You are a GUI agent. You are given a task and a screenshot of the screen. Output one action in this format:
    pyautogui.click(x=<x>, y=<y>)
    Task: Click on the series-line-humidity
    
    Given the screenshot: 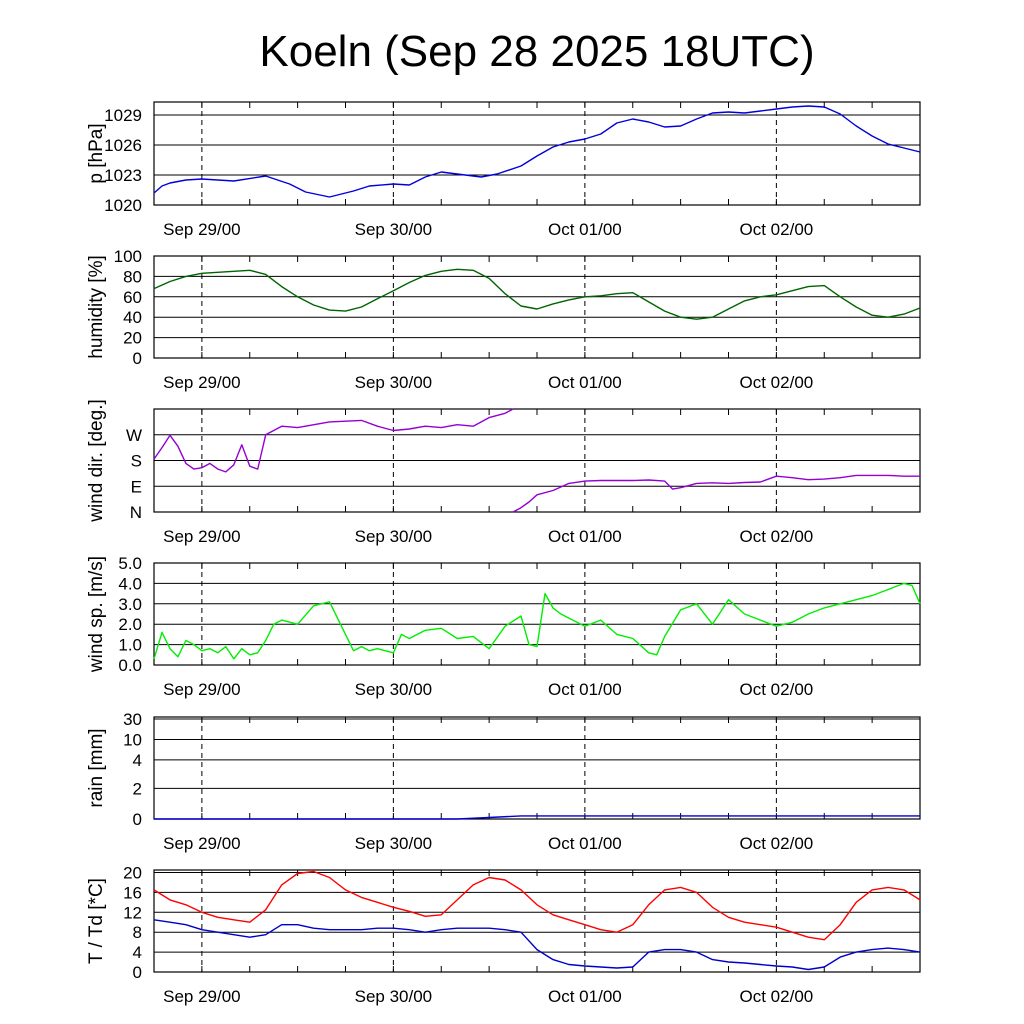 What is the action you would take?
    pyautogui.click(x=537, y=294)
    